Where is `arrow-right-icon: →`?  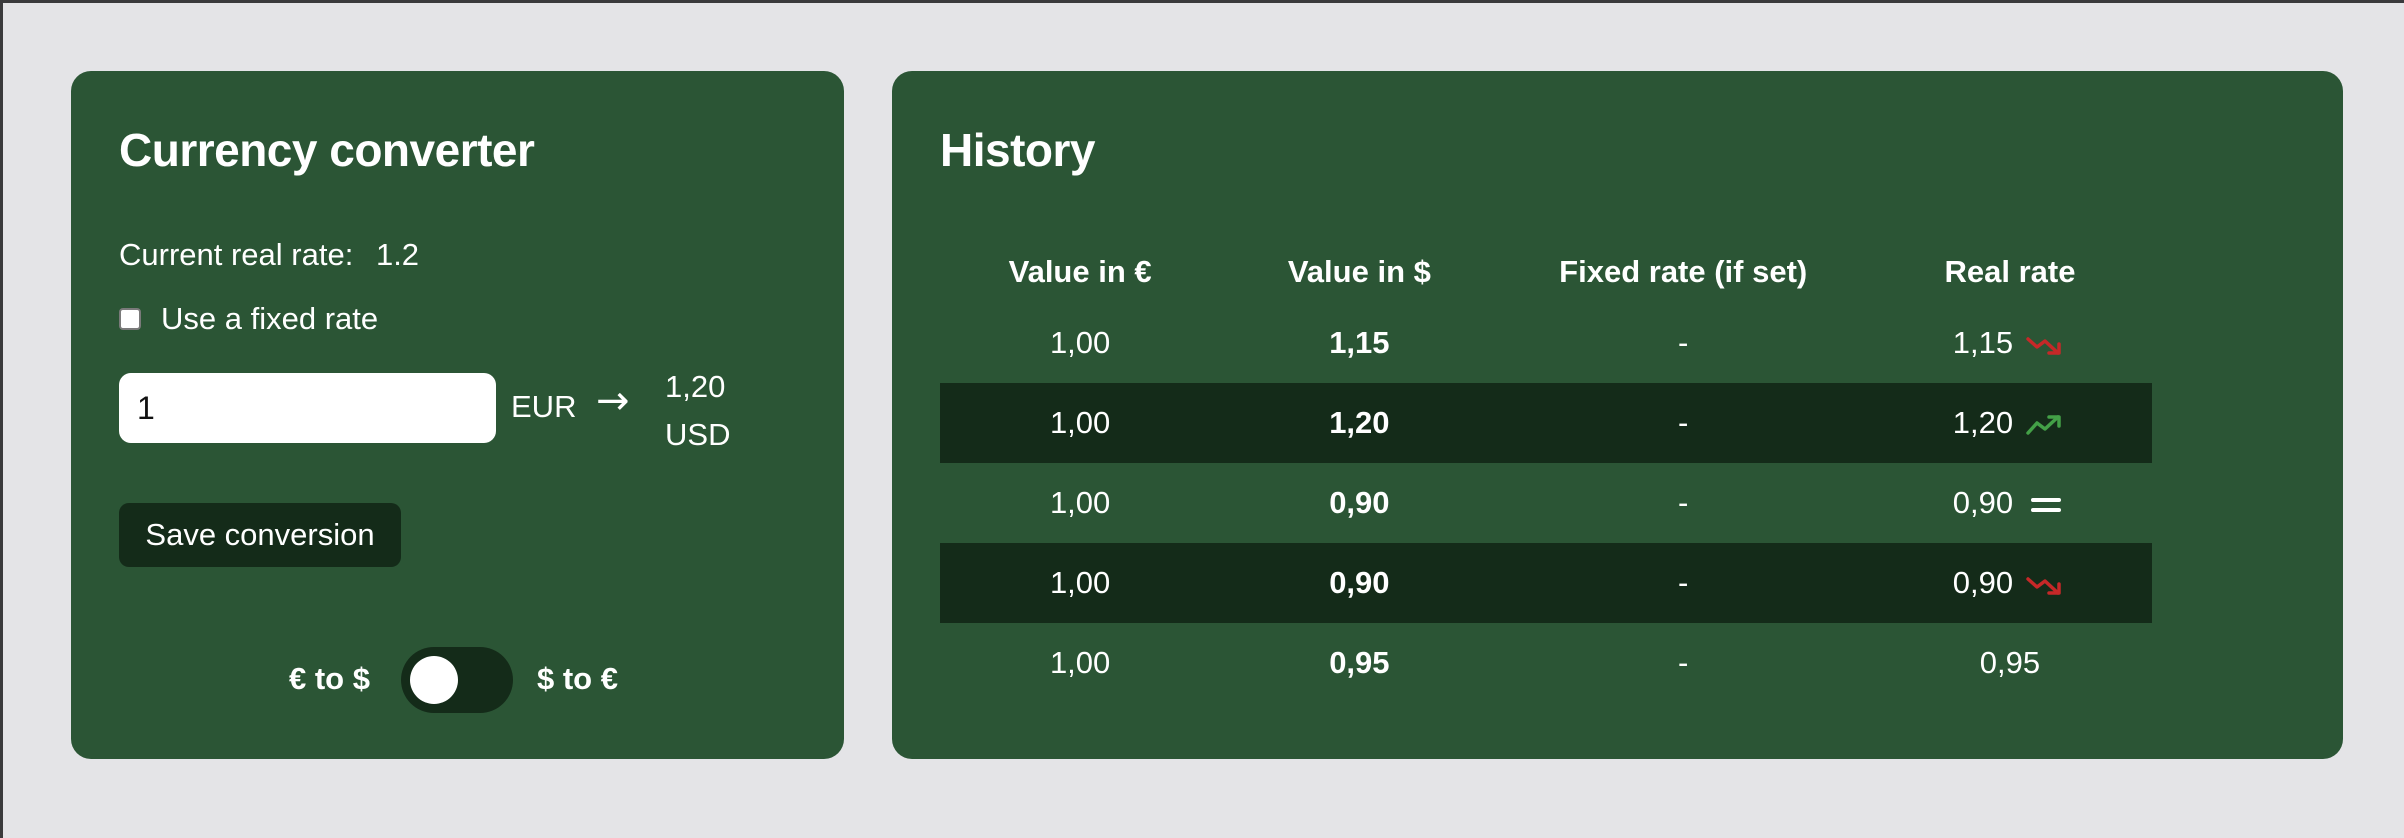
arrow-right-icon: → is located at coordinates (613, 401).